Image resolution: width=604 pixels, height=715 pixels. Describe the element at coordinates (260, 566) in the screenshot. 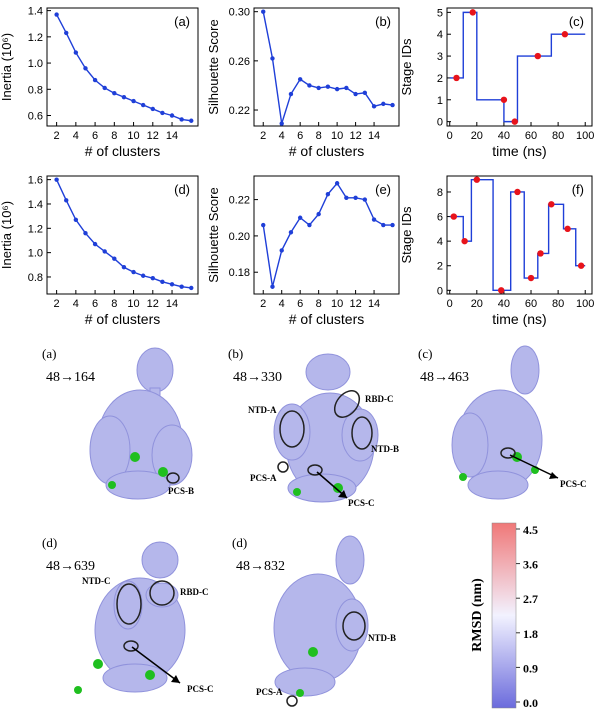

I see `transition-label: 48→832` at that location.